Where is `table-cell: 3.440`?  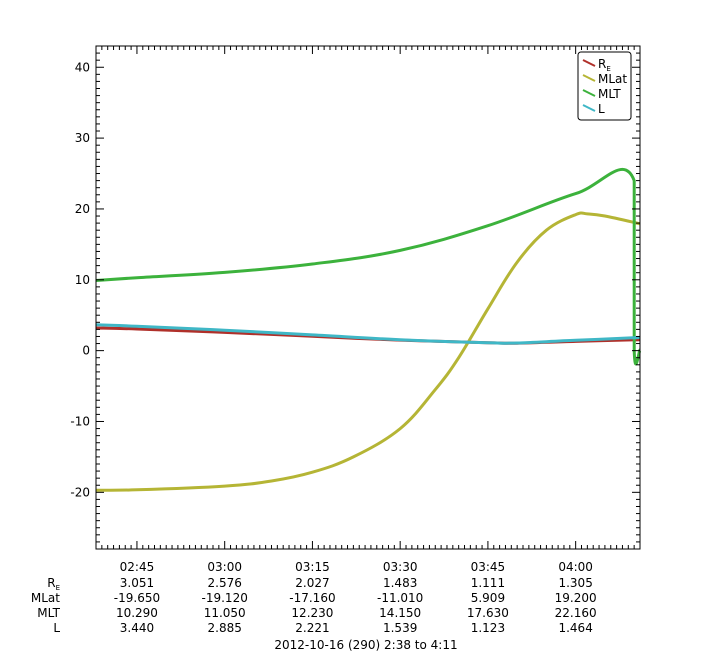
table-cell: 3.440 is located at coordinates (137, 628).